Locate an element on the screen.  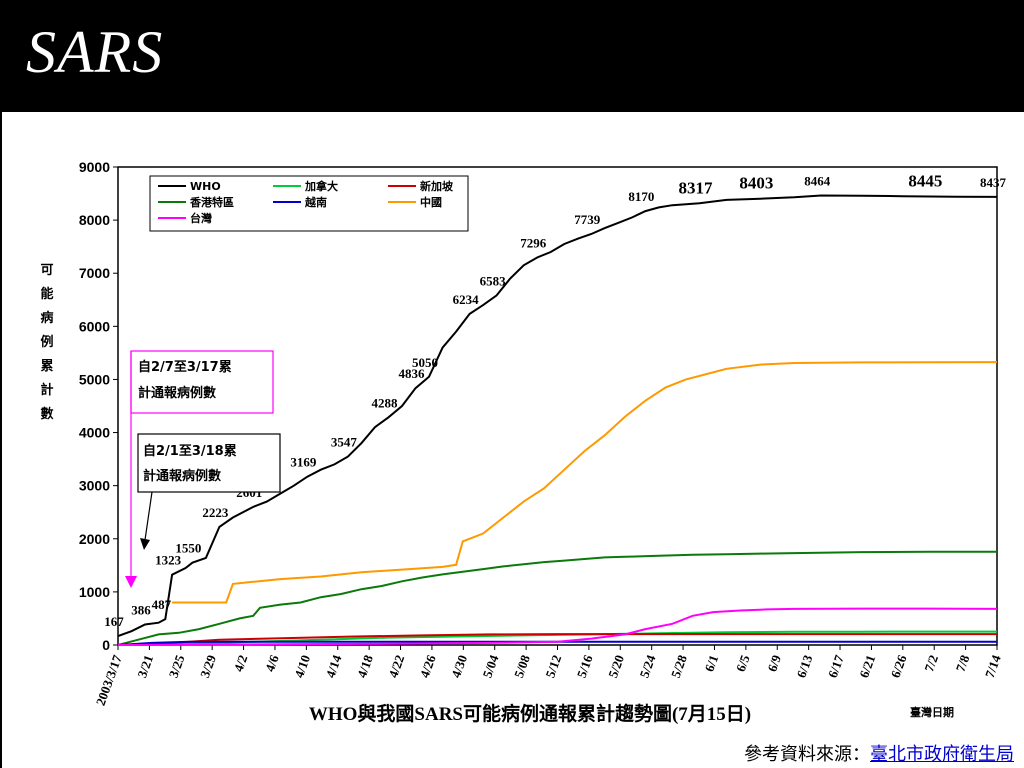
y-axis-title-char: 例 is located at coordinates (46, 342).